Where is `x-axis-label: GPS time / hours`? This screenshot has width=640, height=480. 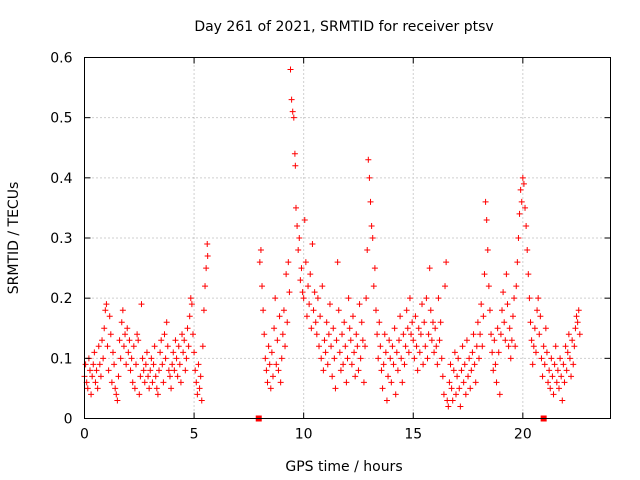
x-axis-label: GPS time / hours is located at coordinates (343, 467).